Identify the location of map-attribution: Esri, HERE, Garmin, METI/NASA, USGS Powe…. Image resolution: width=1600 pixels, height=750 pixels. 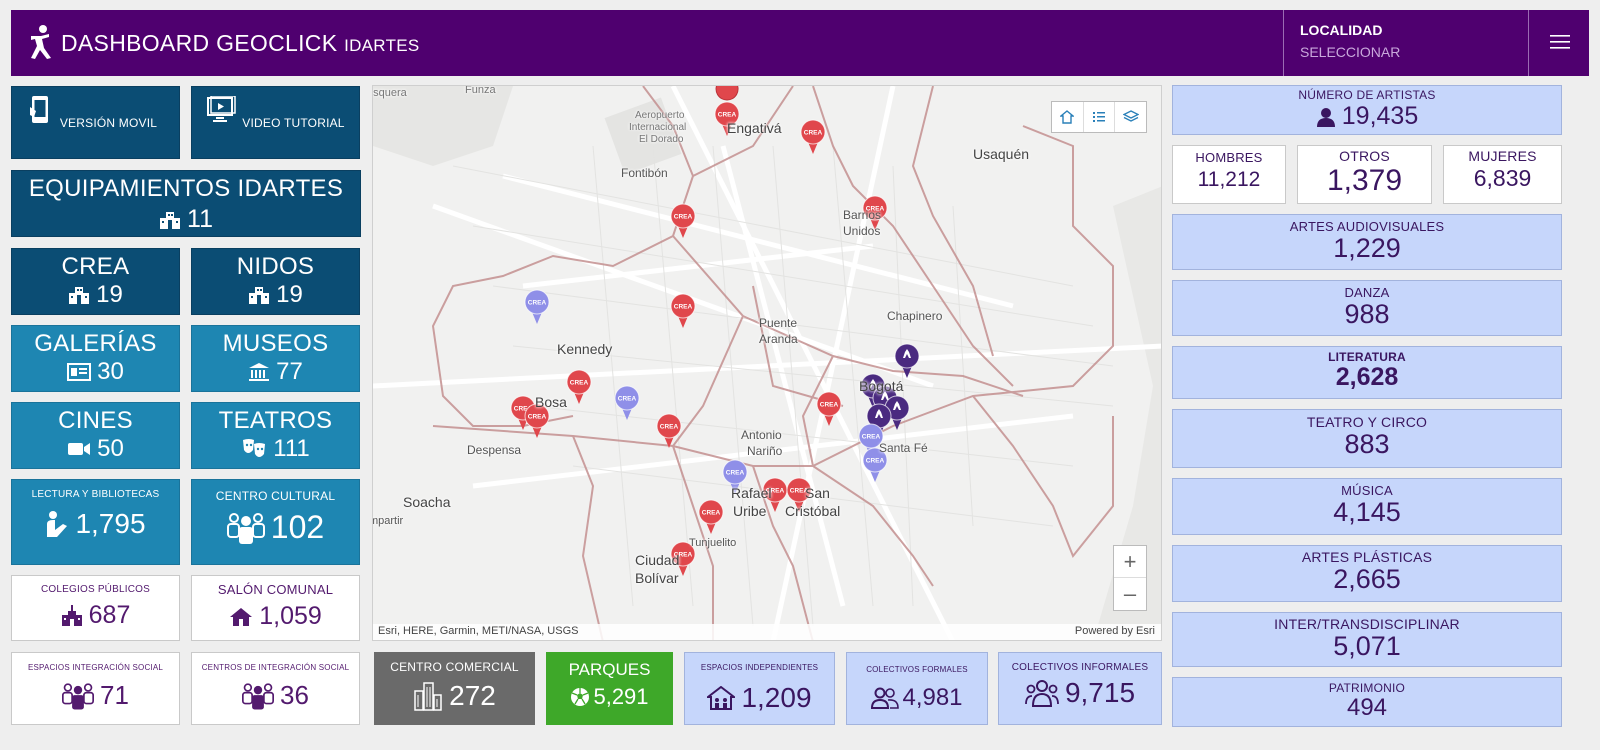
(767, 632).